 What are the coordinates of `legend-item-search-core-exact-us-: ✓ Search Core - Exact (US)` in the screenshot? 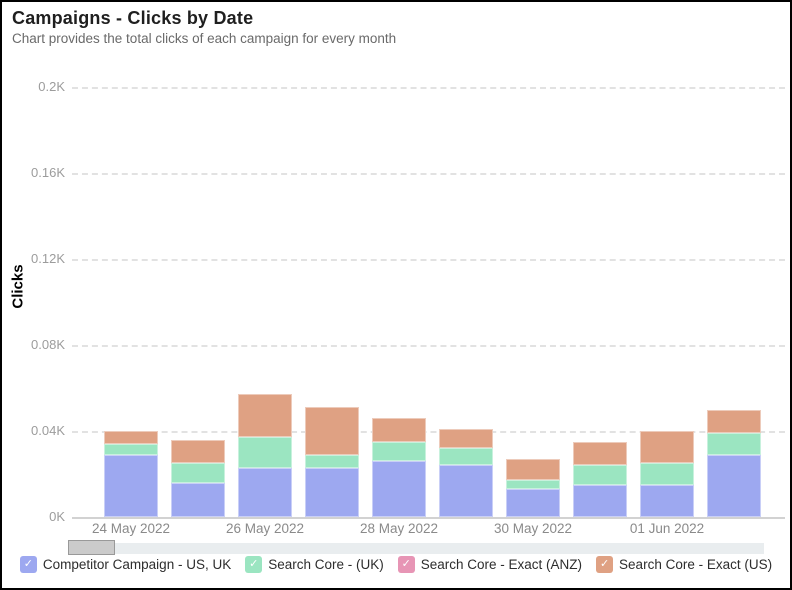 It's located at (684, 564).